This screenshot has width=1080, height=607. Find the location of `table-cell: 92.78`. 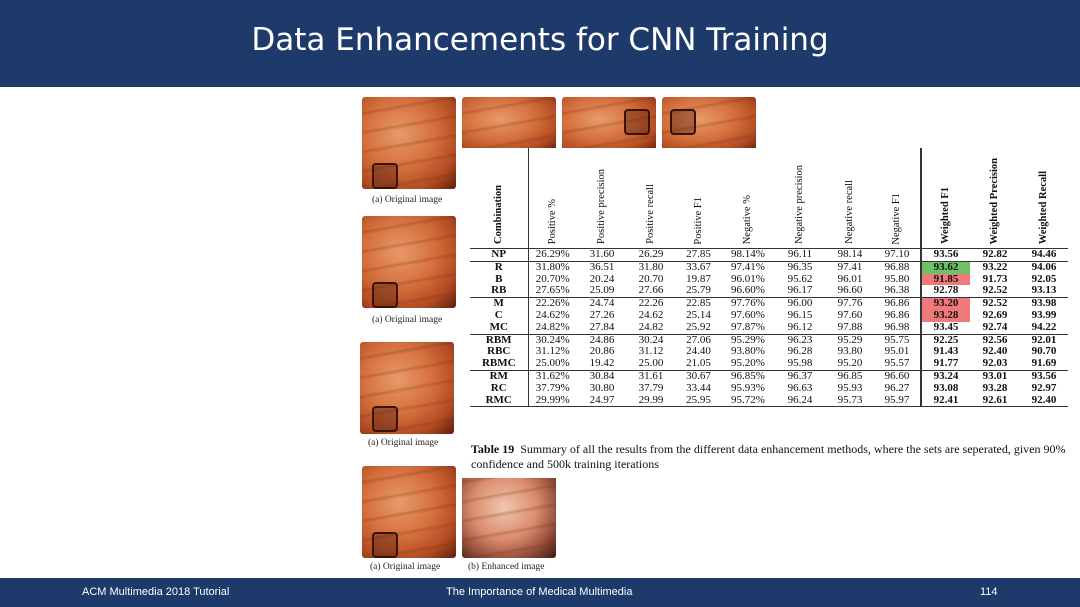

table-cell: 92.78 is located at coordinates (946, 290).